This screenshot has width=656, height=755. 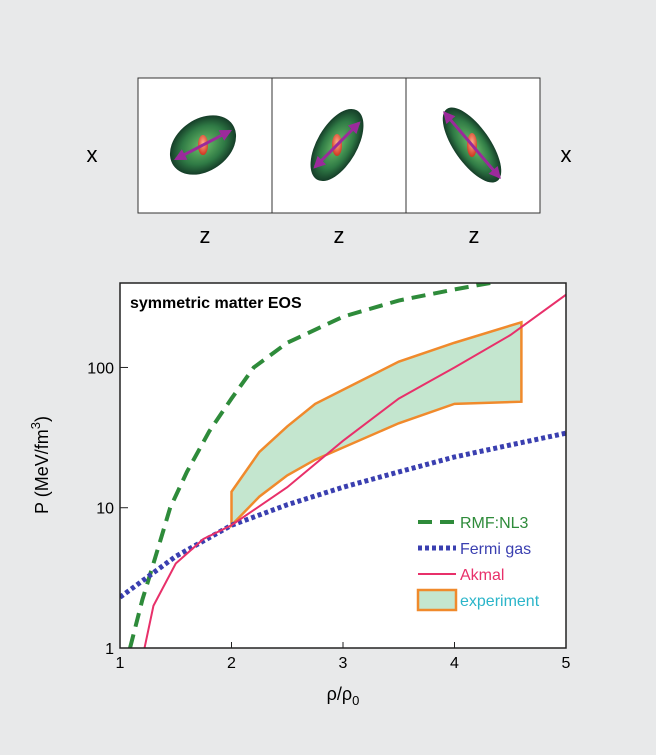 I want to click on x-tick-label: 4, so click(x=454, y=663).